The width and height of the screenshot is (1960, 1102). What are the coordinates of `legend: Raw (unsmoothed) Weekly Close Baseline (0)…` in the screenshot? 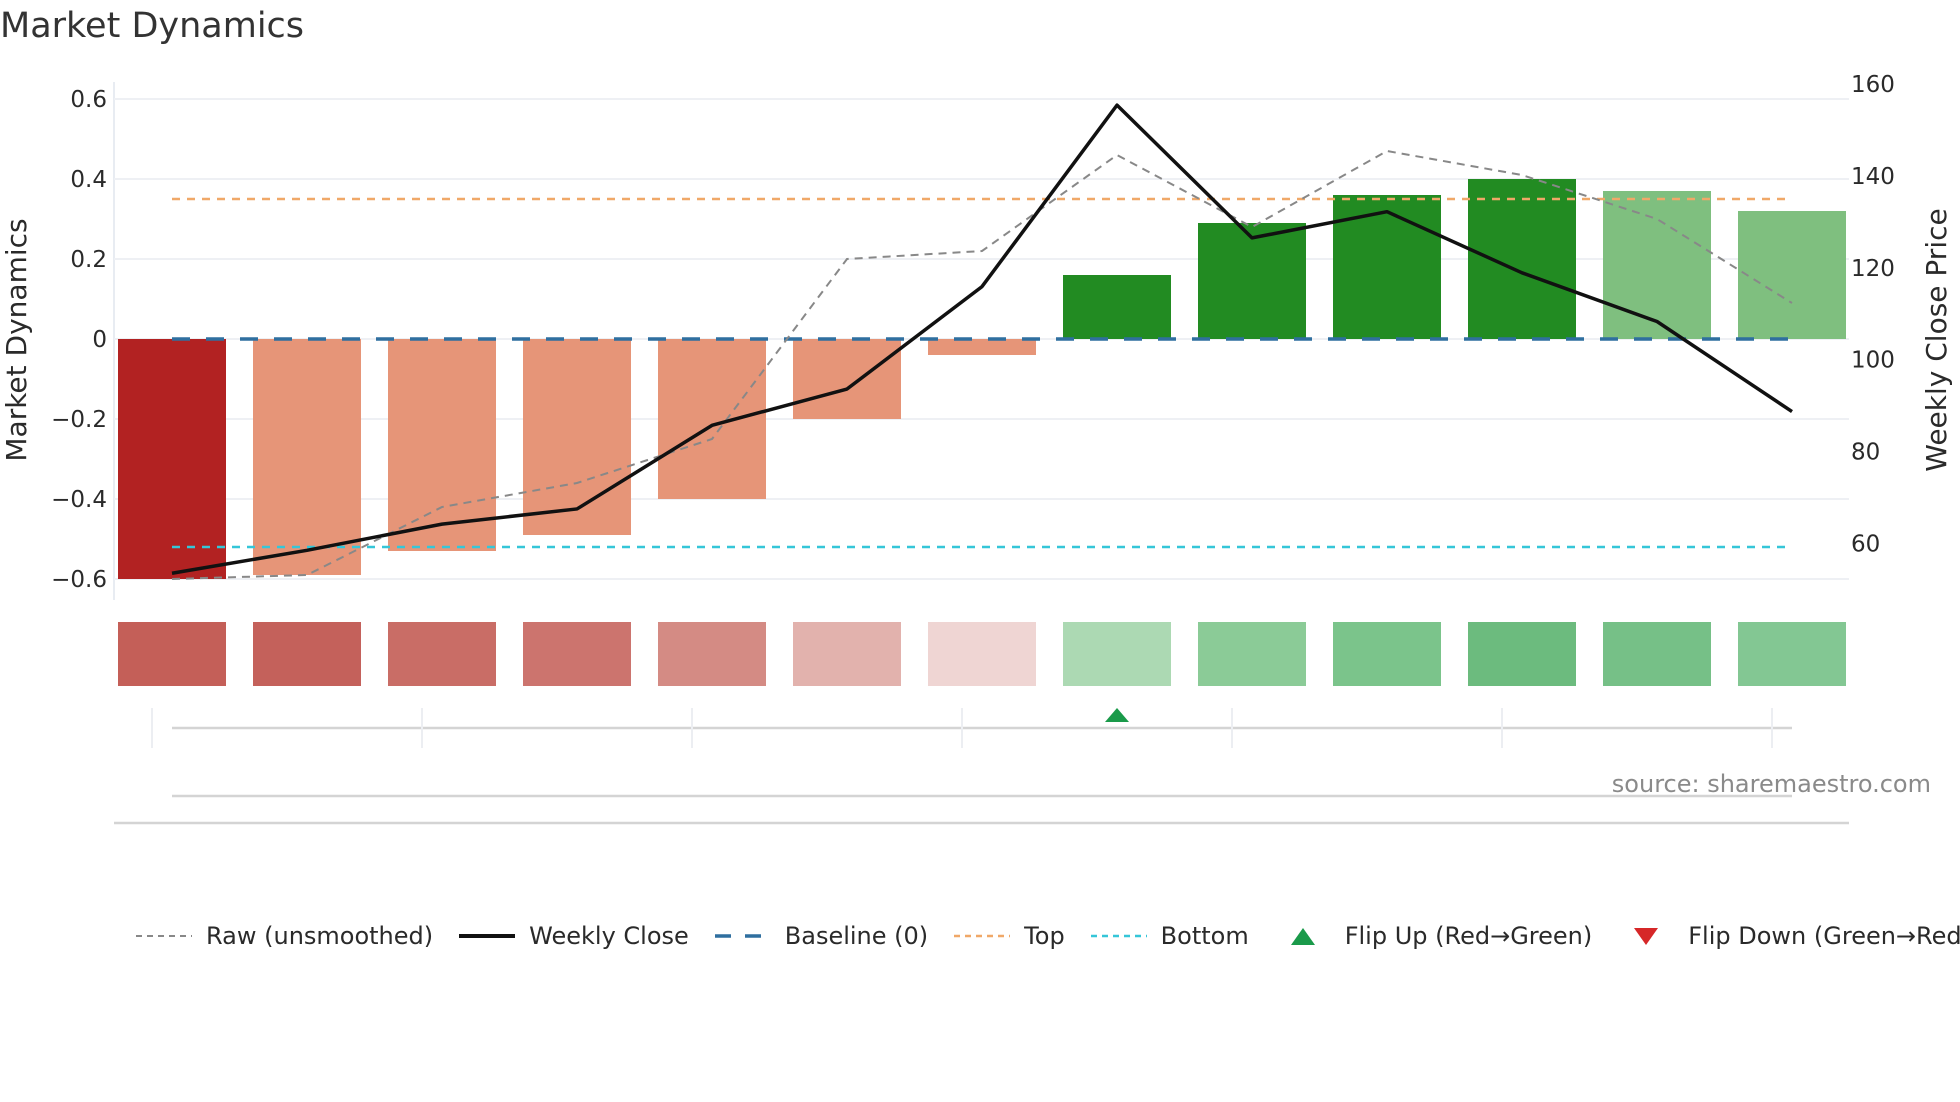 It's located at (1047, 936).